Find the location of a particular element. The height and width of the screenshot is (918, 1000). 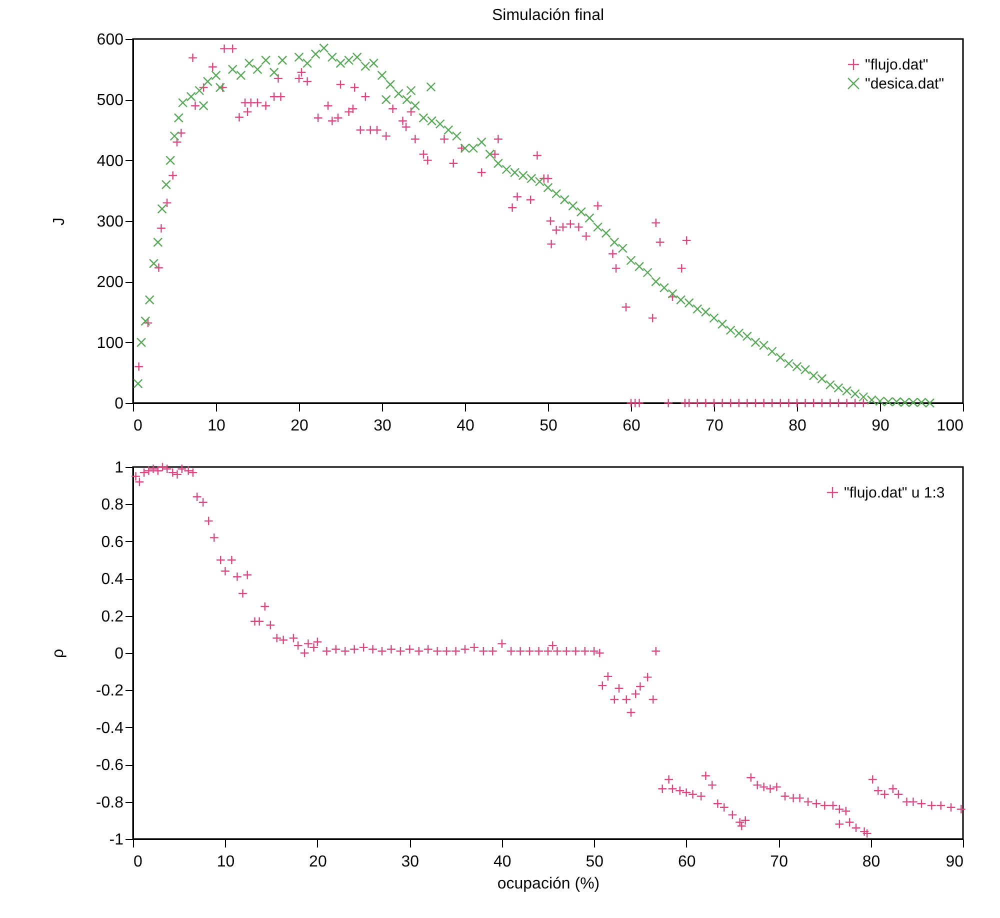

y-tick-label: 100 is located at coordinates (110, 343).